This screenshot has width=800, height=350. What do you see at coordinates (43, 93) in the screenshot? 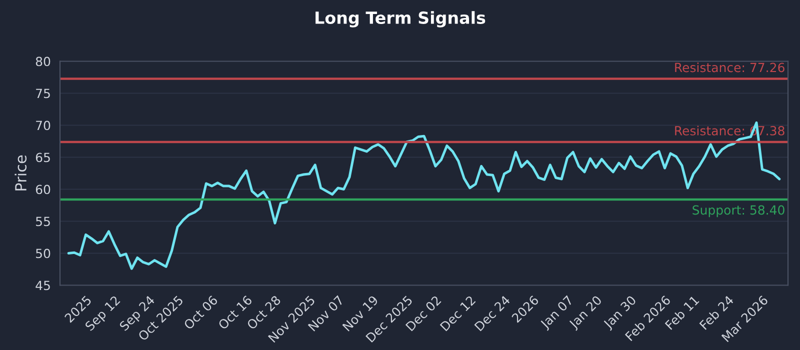
I see `y-tick-label: 75` at bounding box center [43, 93].